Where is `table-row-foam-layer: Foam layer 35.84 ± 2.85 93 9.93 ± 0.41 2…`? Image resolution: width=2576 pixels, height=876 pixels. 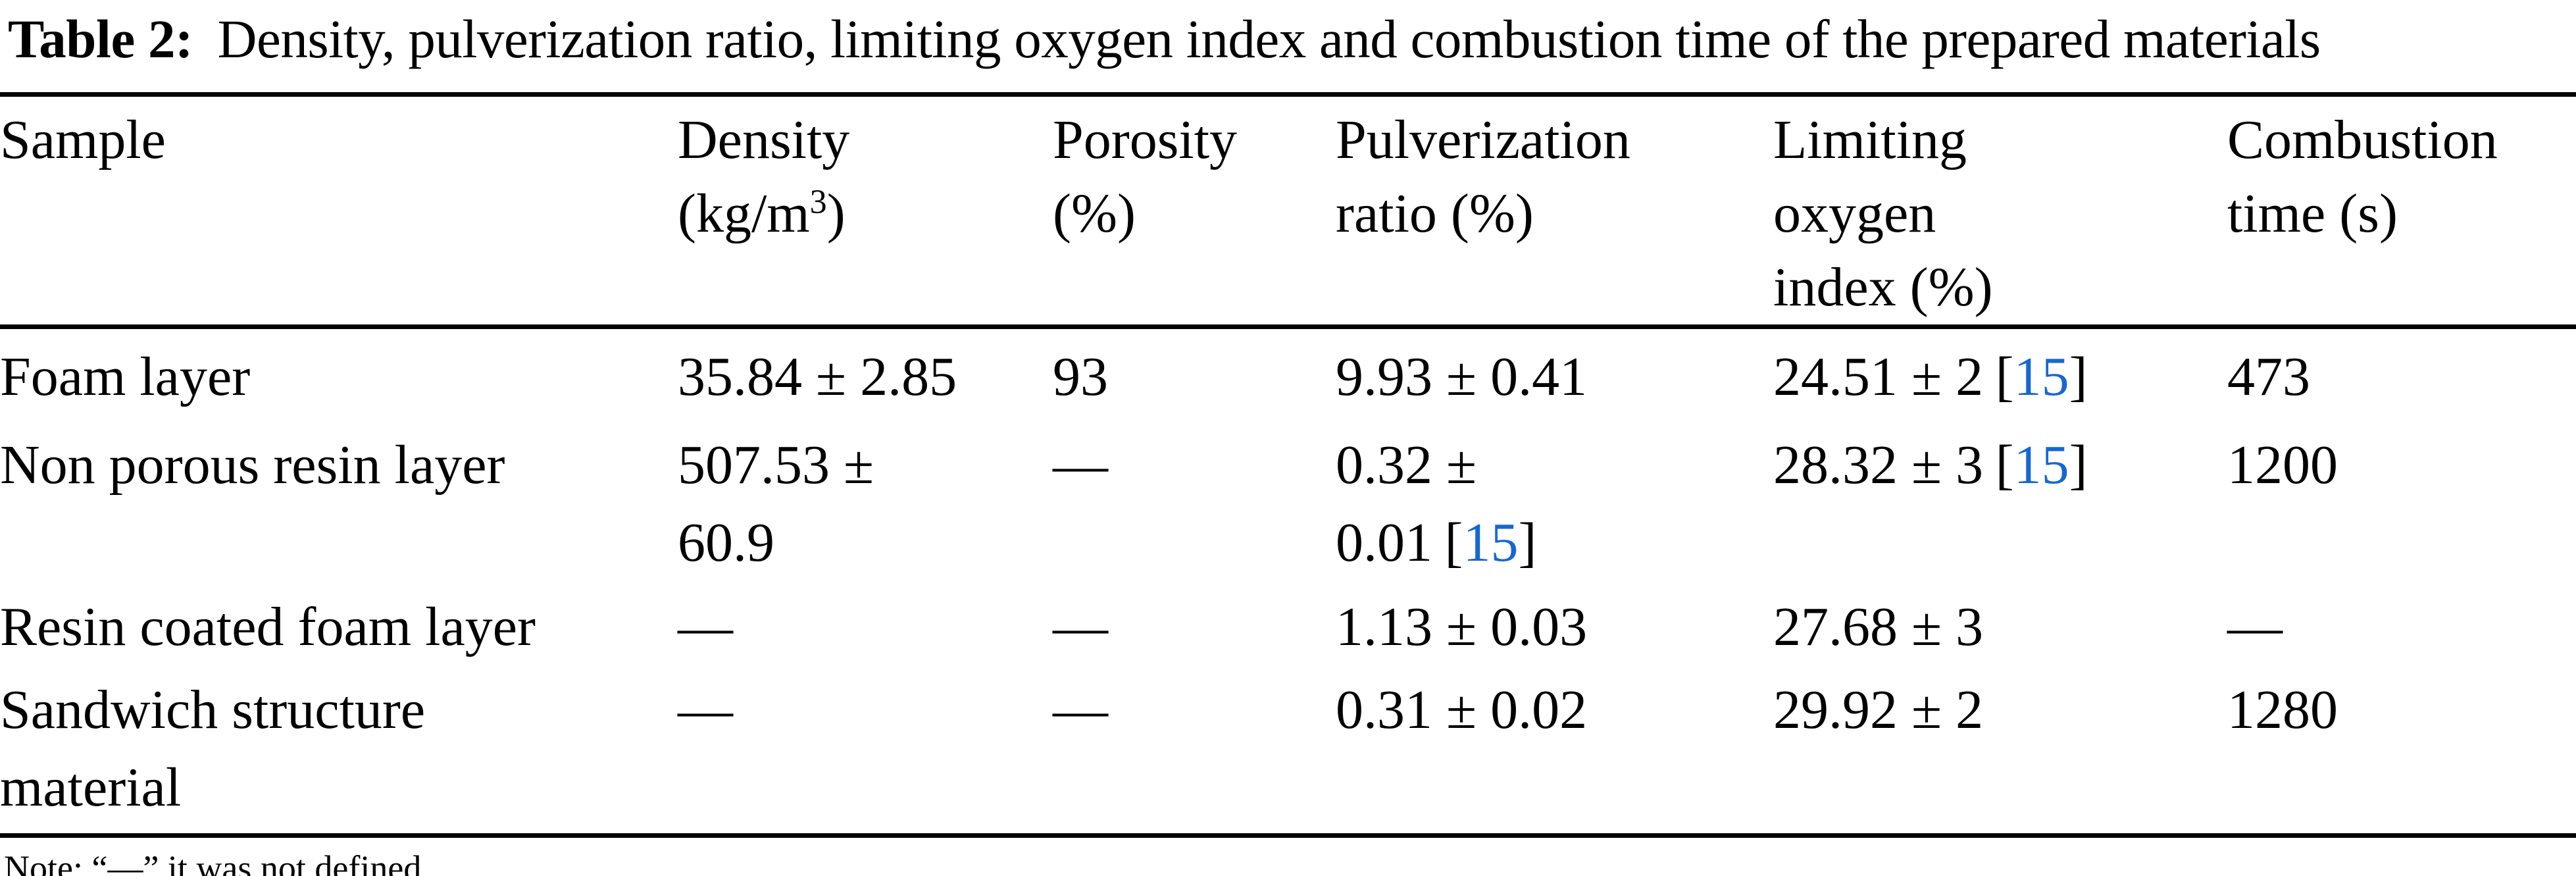
table-row-foam-layer: Foam layer 35.84 ± 2.85 93 9.93 ± 0.41 2… is located at coordinates (1288, 372).